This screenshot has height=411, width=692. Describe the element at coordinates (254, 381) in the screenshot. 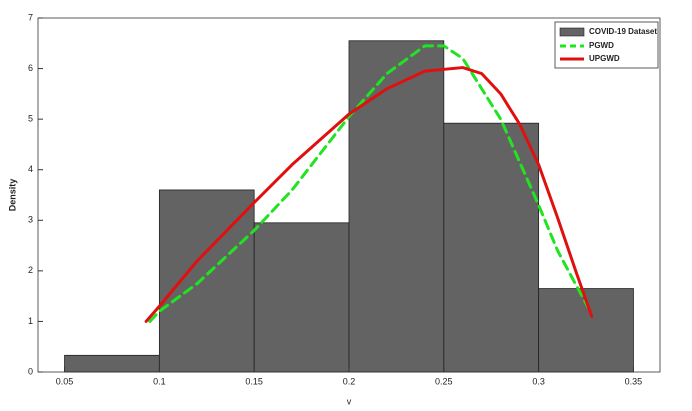

I see `x-tick-label: 0.15` at that location.